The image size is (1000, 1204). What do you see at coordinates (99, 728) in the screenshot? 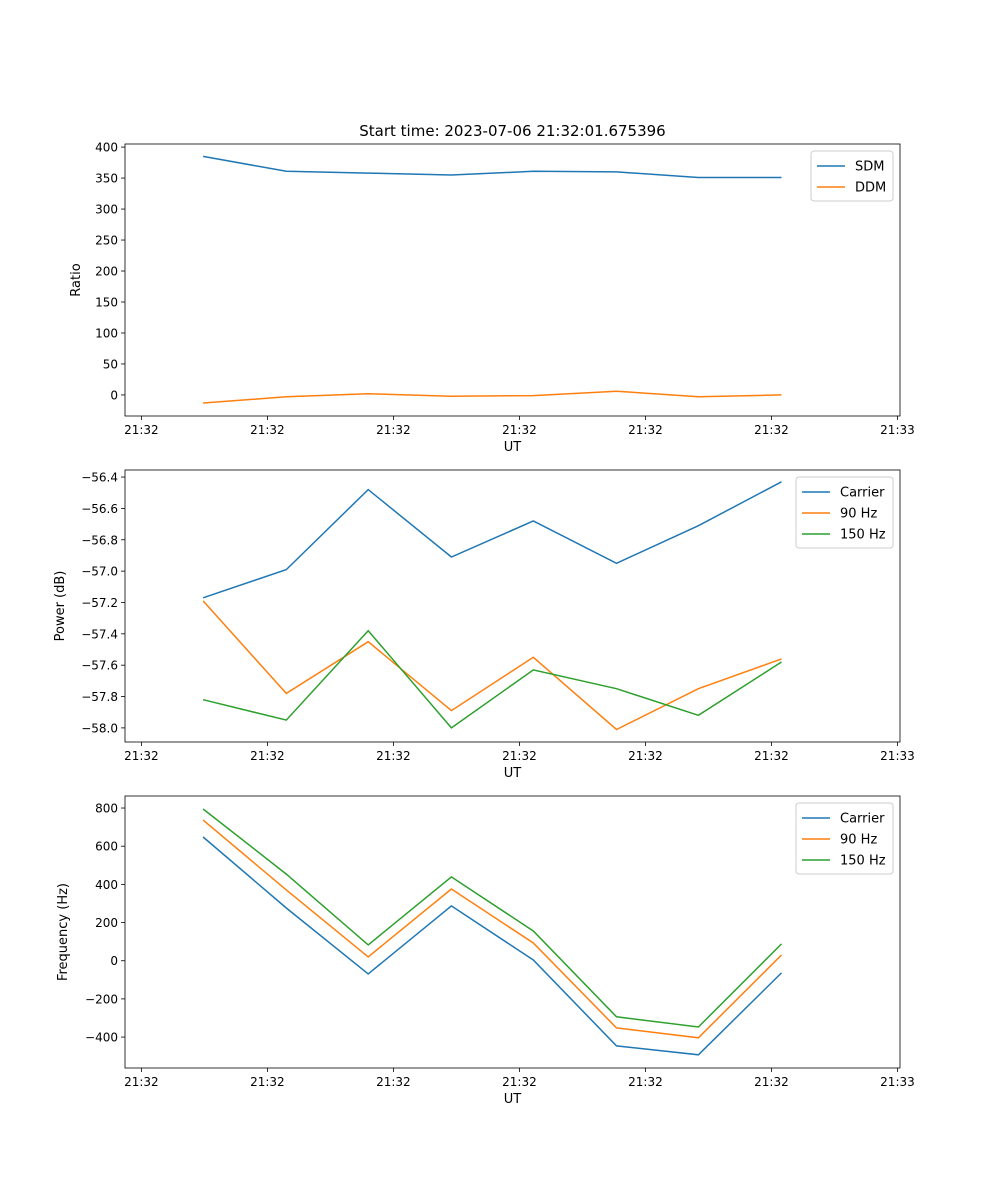
I see `y-tick-label: −58.0` at bounding box center [99, 728].